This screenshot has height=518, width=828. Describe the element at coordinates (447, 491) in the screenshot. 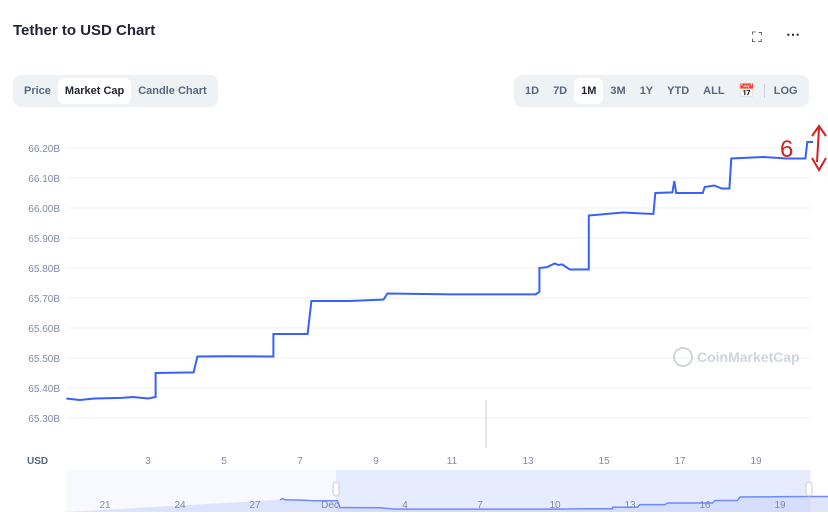

I see `navigator: 21 24 27 Dec 4 7 10 13 16 19` at that location.